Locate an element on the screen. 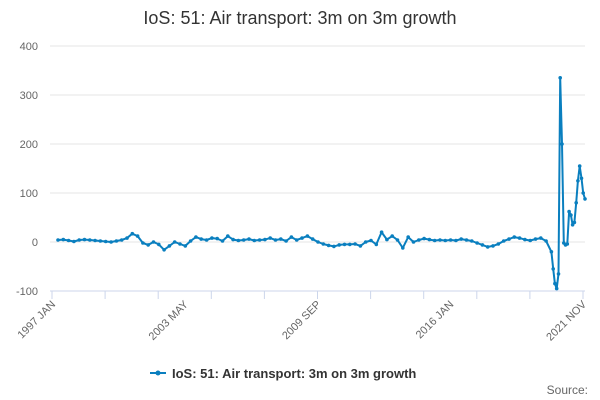  legend: IoS: 51: Air transport: 3m on 3m growth is located at coordinates (283, 373).